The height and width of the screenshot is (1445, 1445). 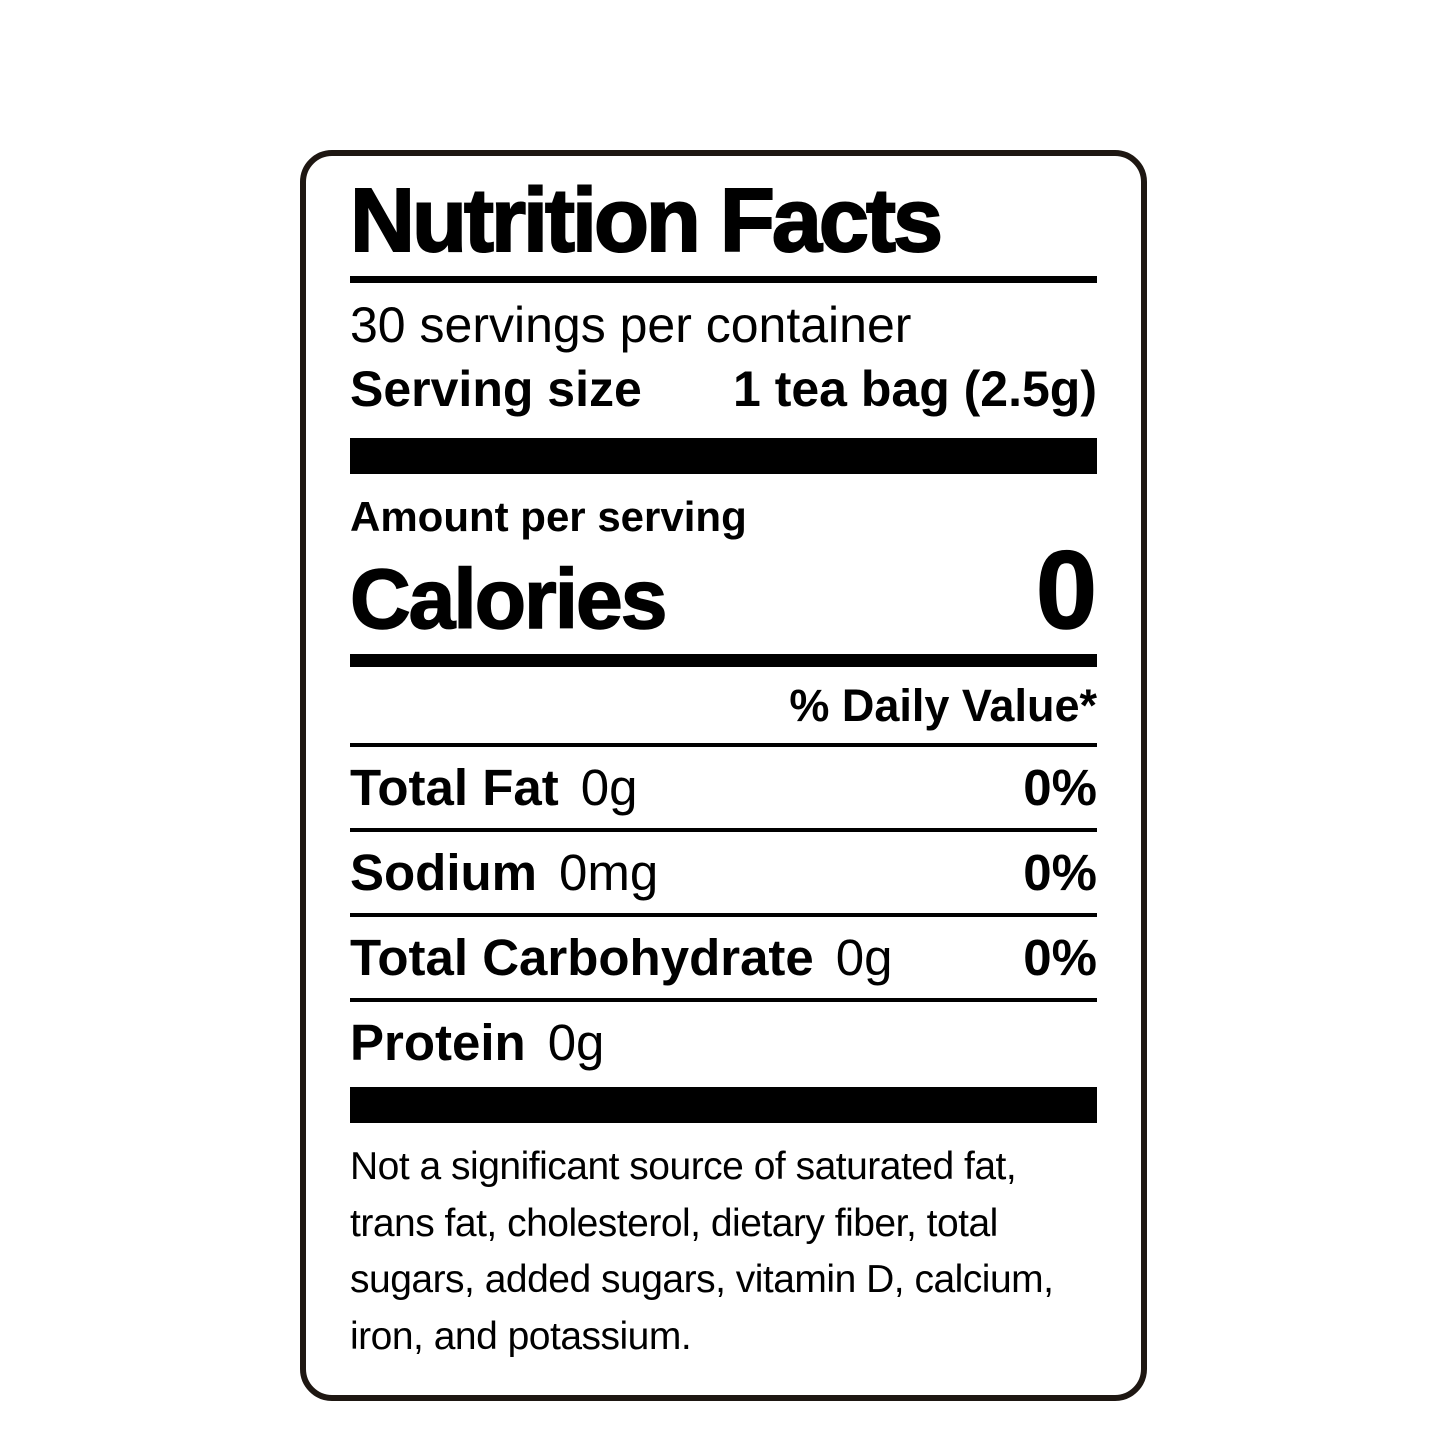 I want to click on nutrient-amount: 0mg, so click(x=609, y=872).